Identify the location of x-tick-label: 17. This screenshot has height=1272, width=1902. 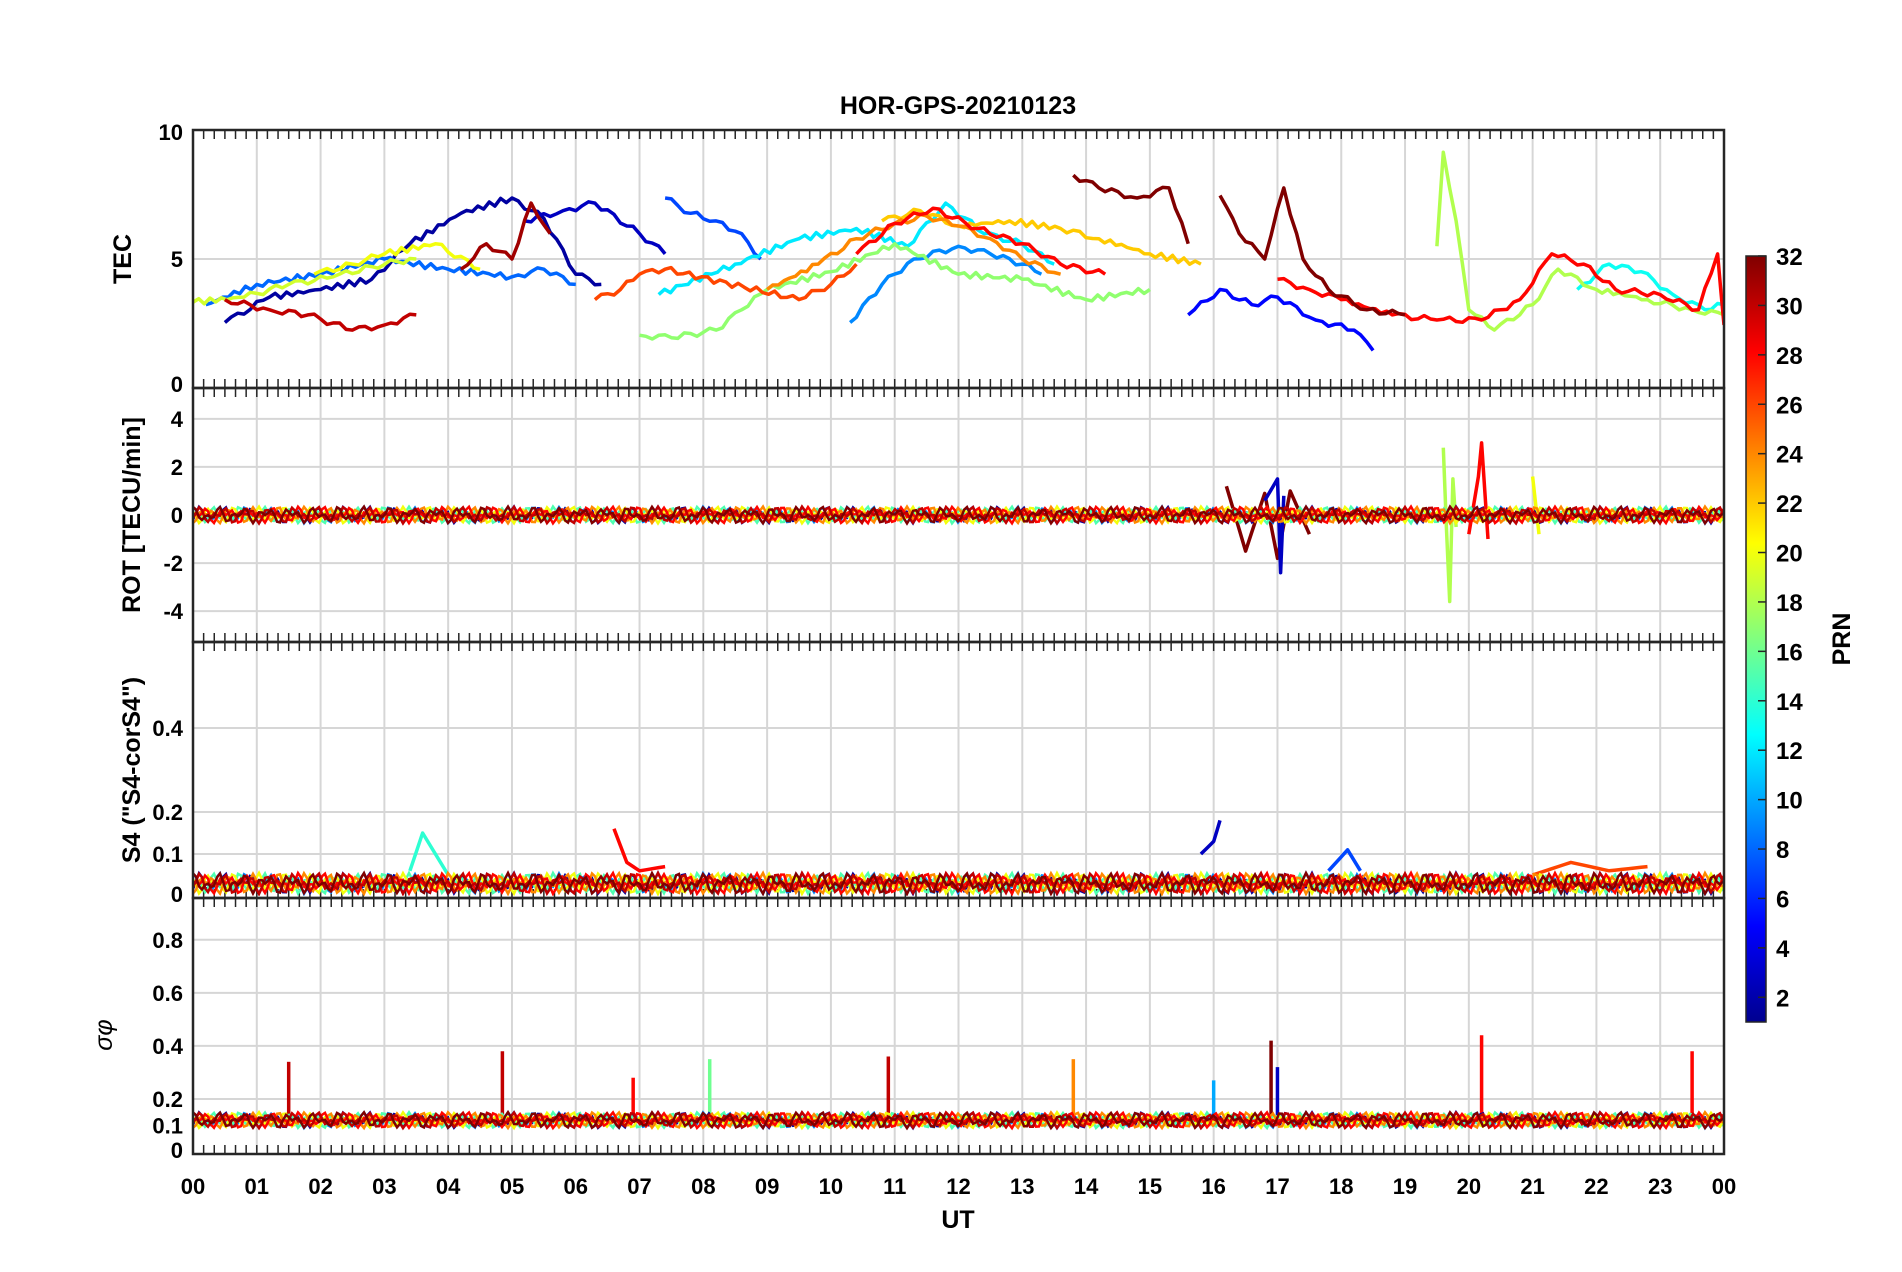
(1277, 1186).